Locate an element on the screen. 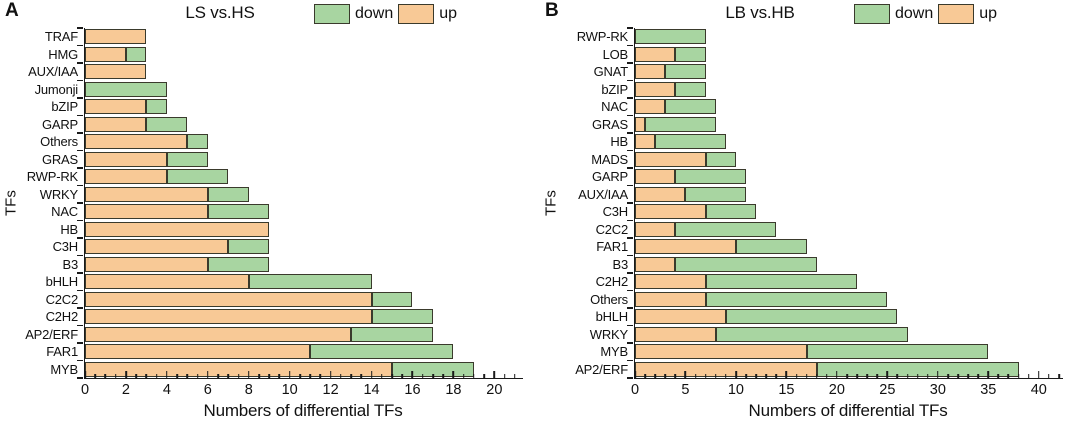  panel-label-a: A is located at coordinates (12, 10).